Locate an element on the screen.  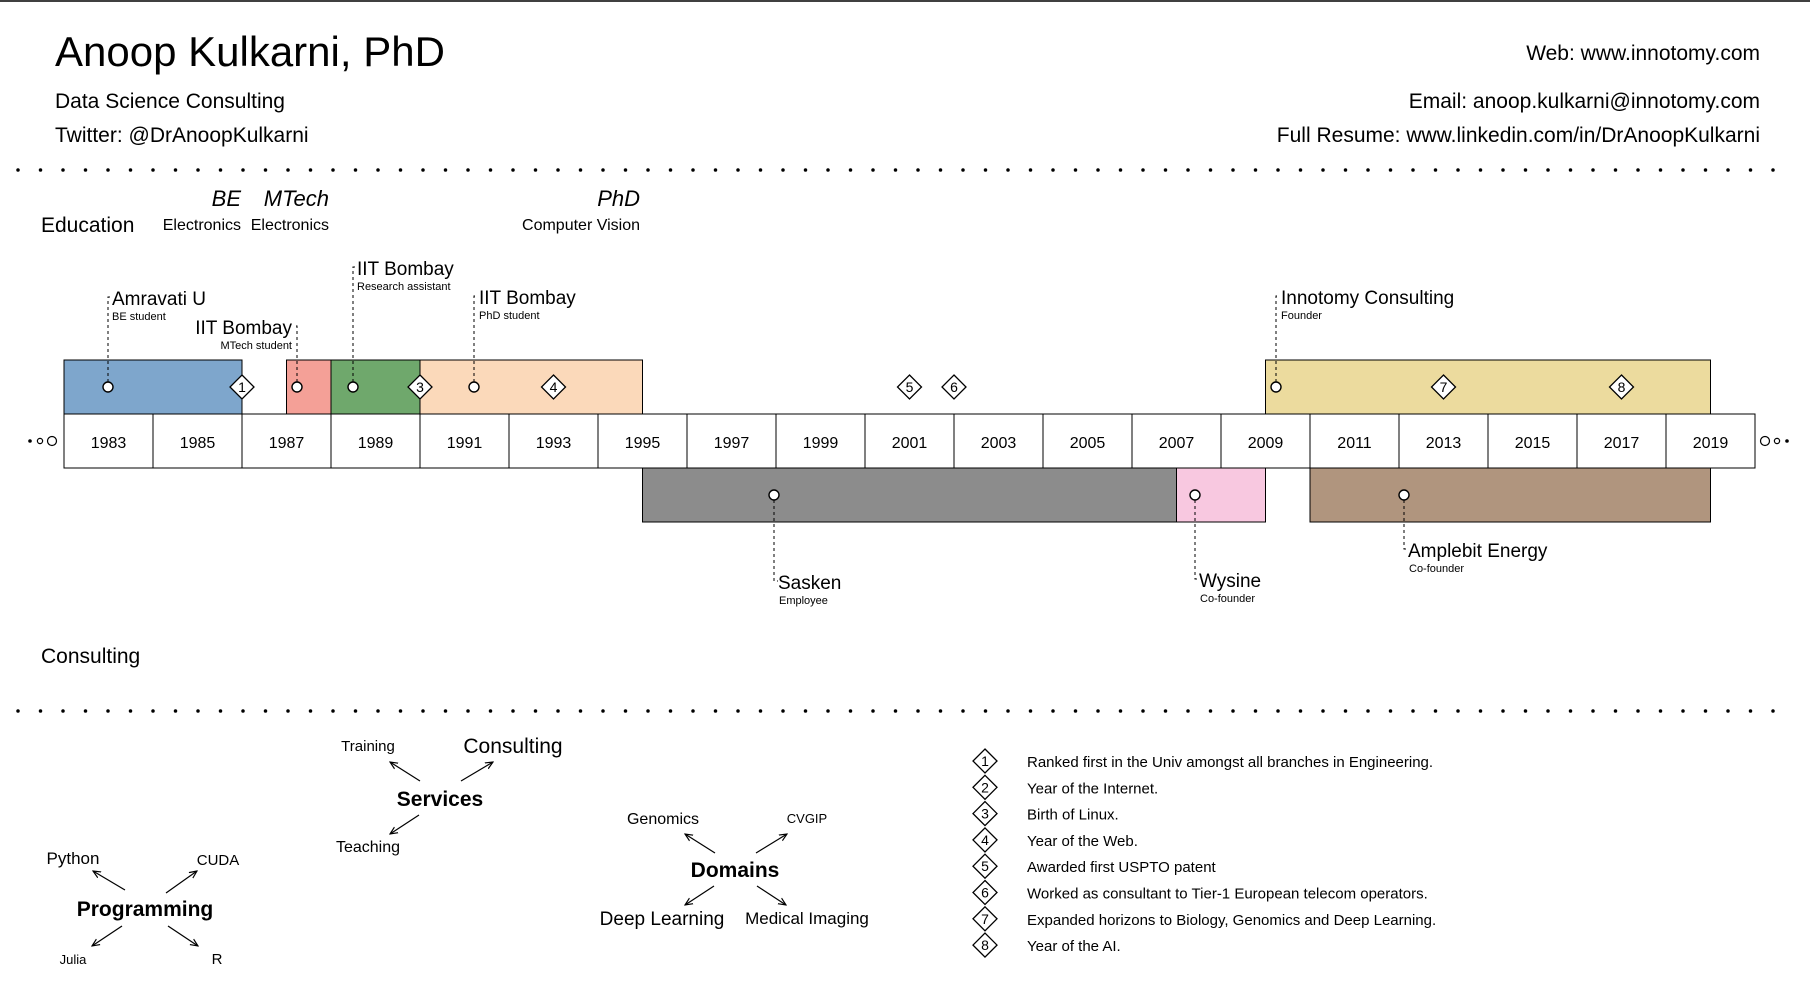
cluster-item: Python is located at coordinates (73, 858).